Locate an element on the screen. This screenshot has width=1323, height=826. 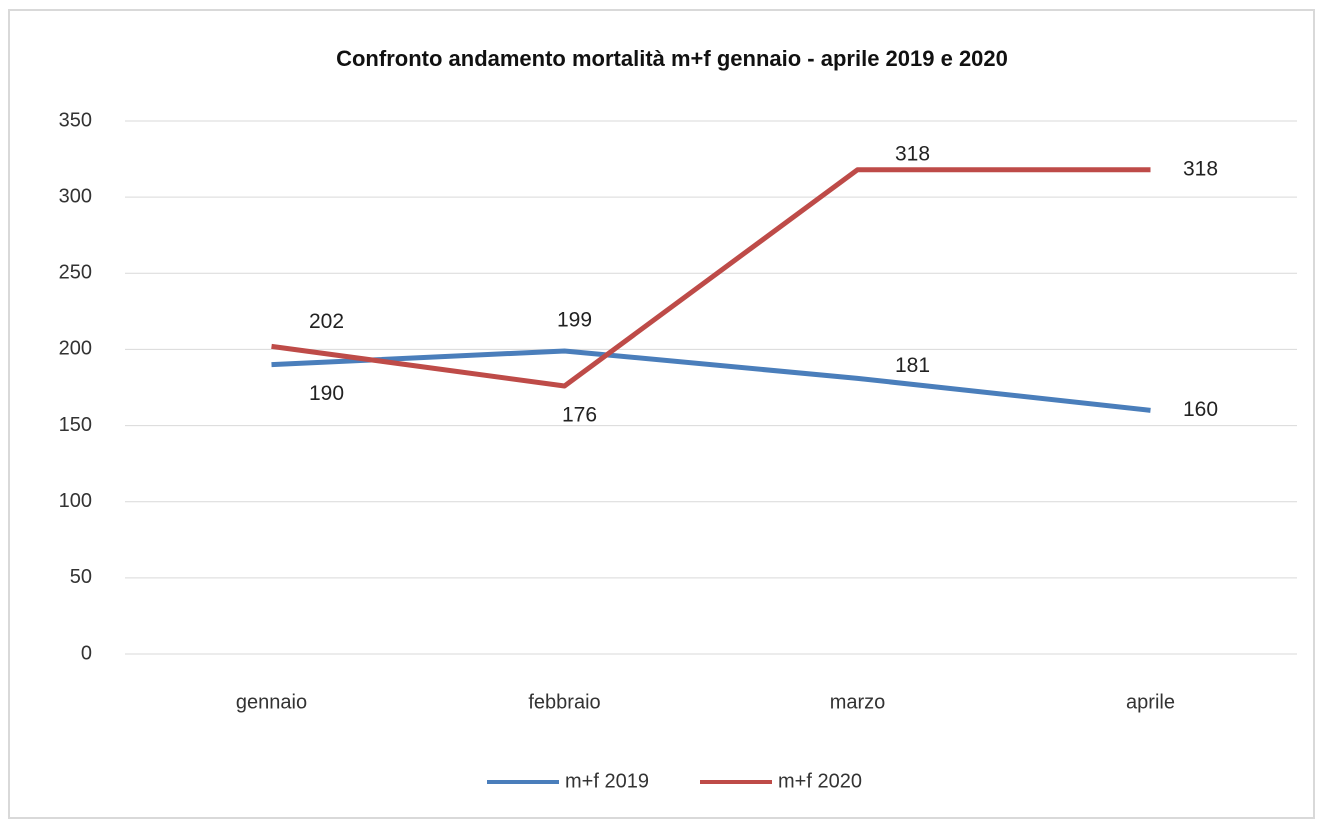
y-tick-label: 250 is located at coordinates (75, 273).